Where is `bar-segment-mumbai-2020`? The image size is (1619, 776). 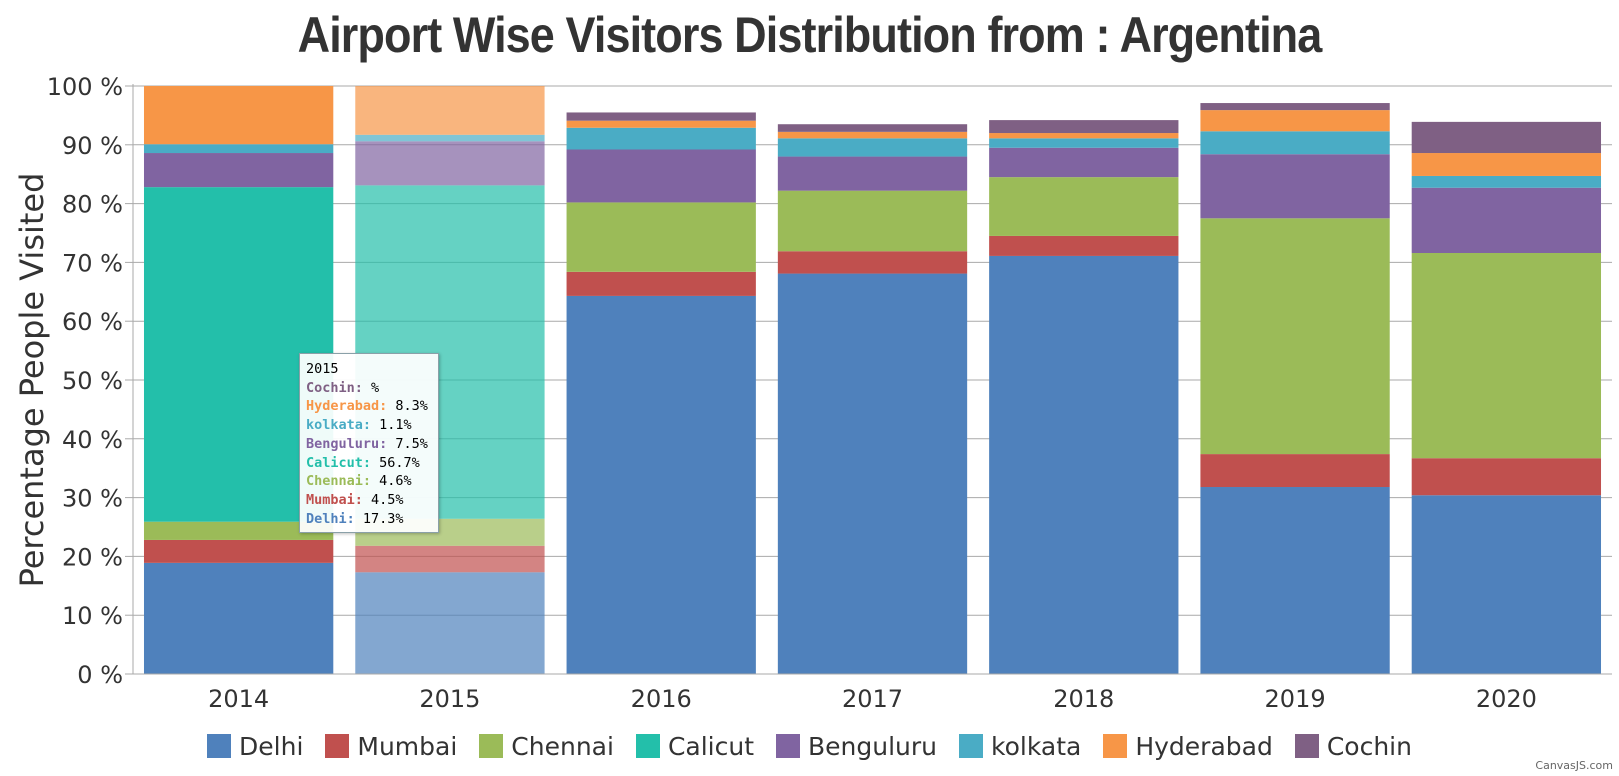
bar-segment-mumbai-2020 is located at coordinates (1506, 477).